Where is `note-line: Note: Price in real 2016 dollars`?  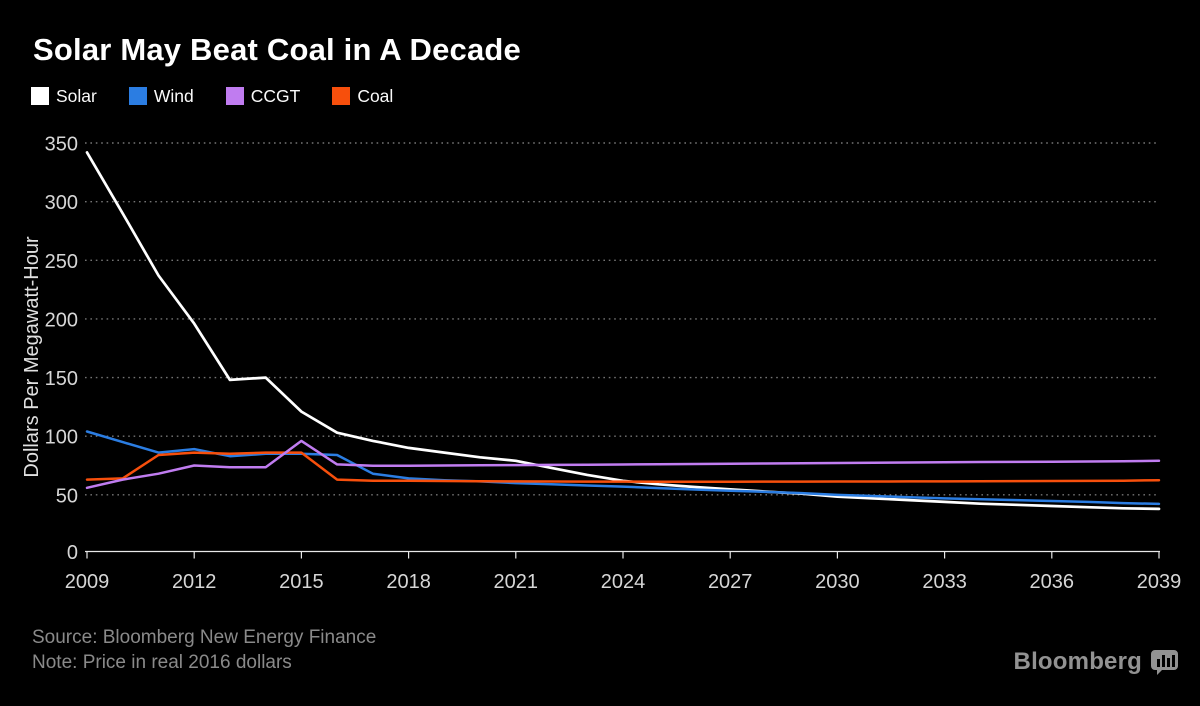
note-line: Note: Price in real 2016 dollars is located at coordinates (162, 662).